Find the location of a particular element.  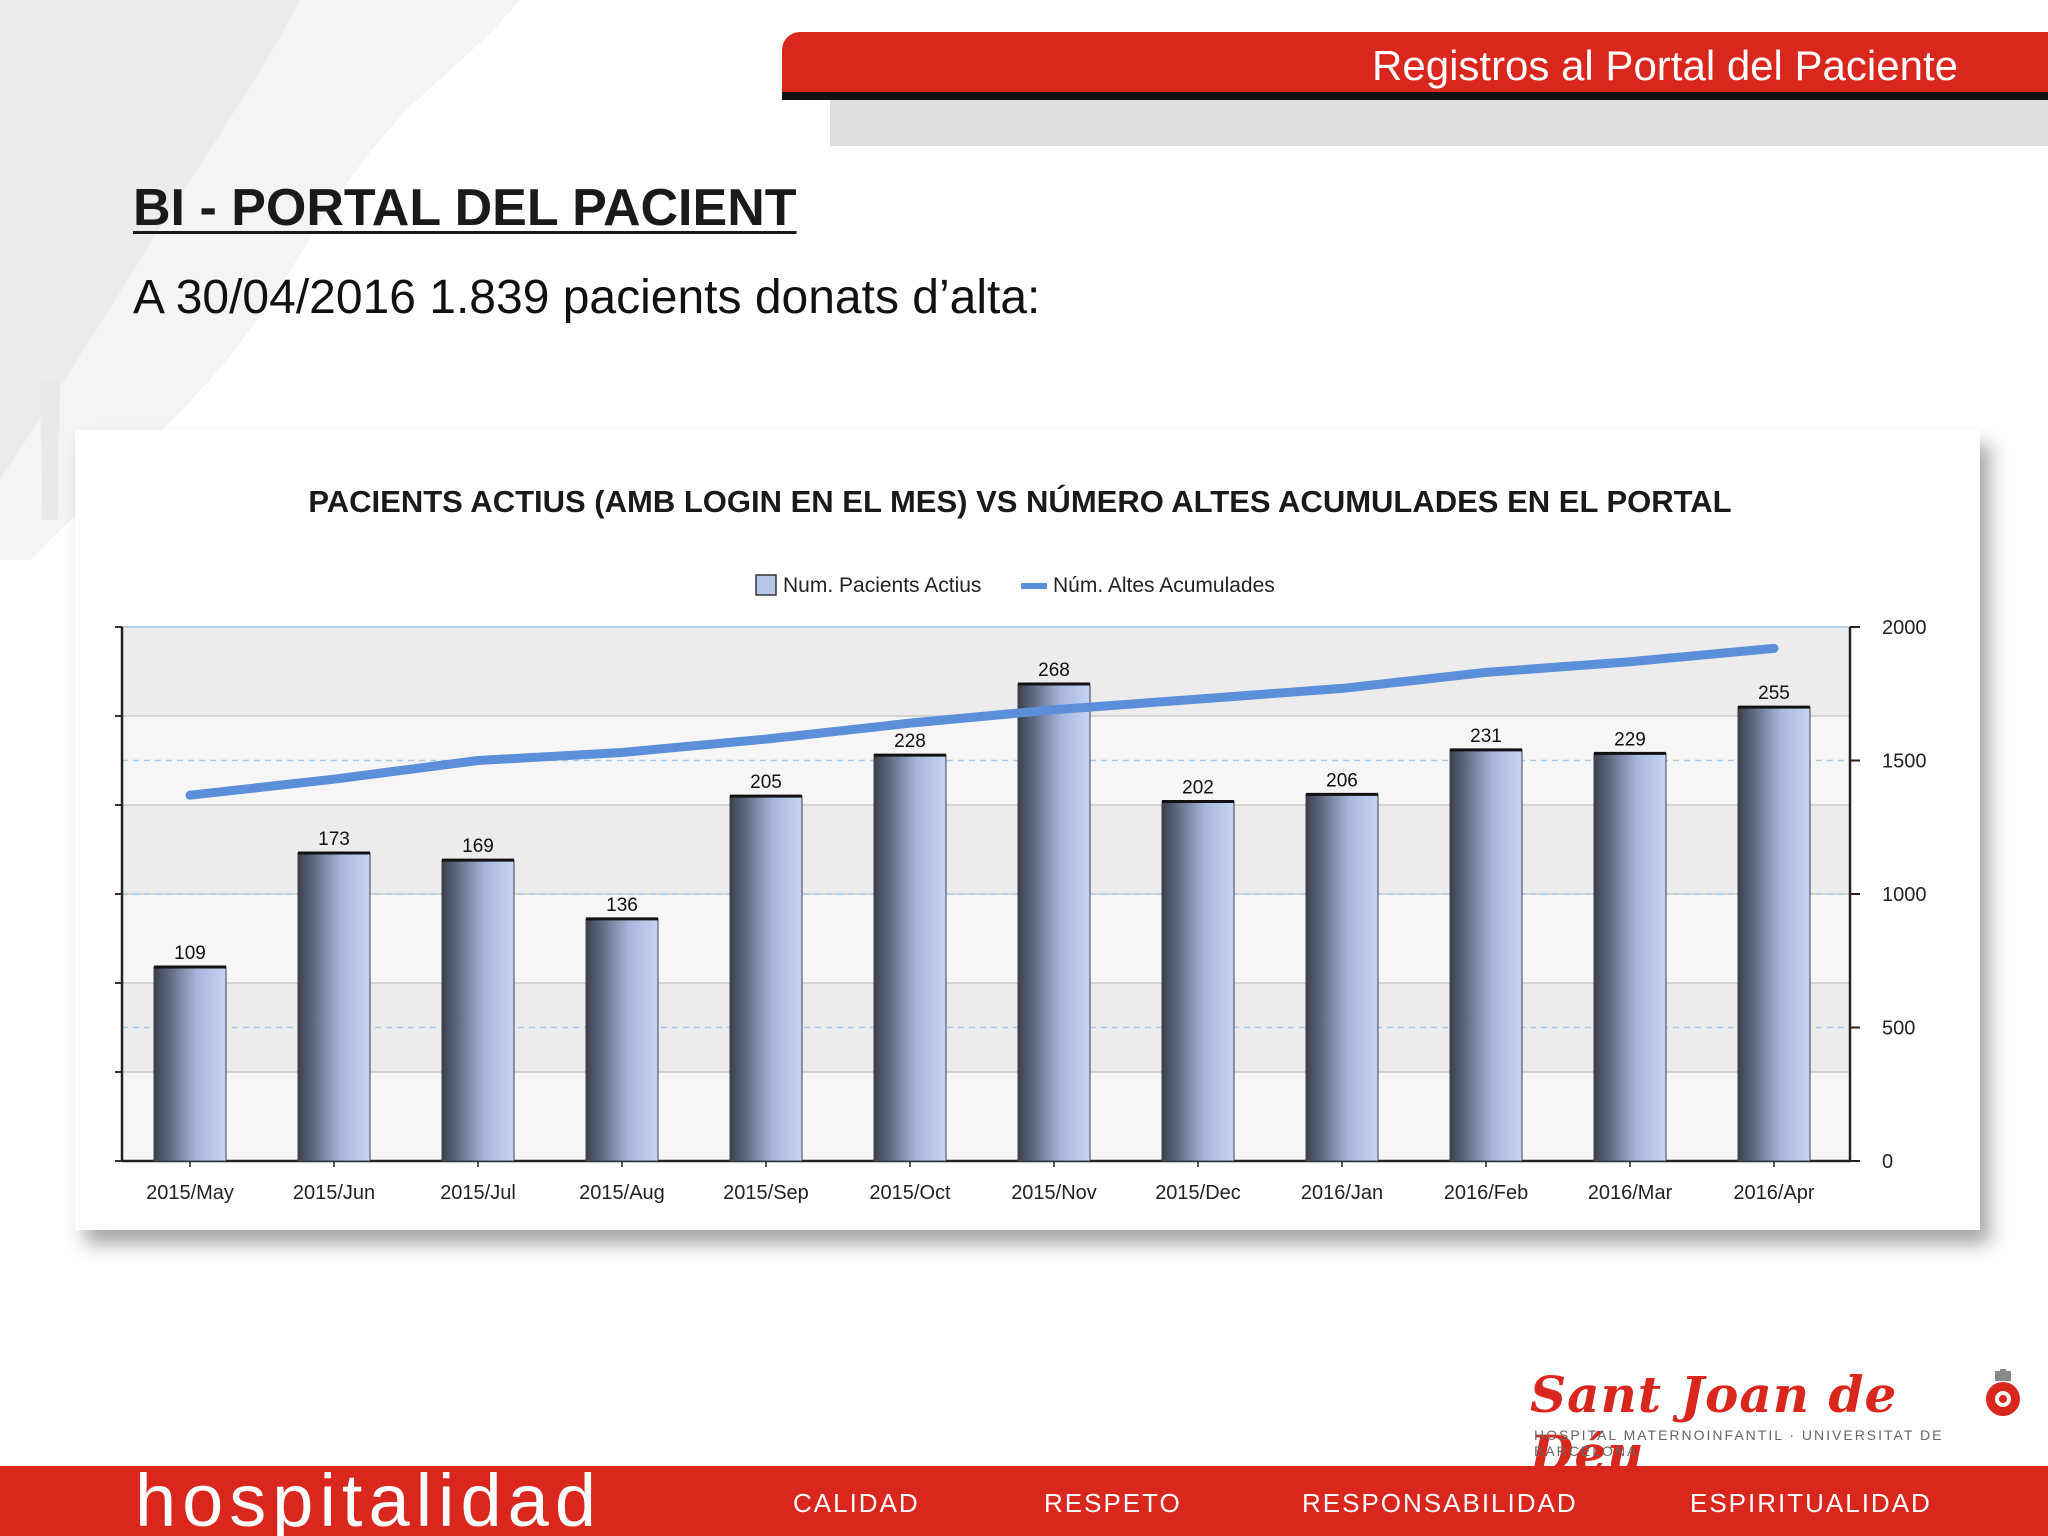

right-axis-tick-label: 500 is located at coordinates (1898, 1029).